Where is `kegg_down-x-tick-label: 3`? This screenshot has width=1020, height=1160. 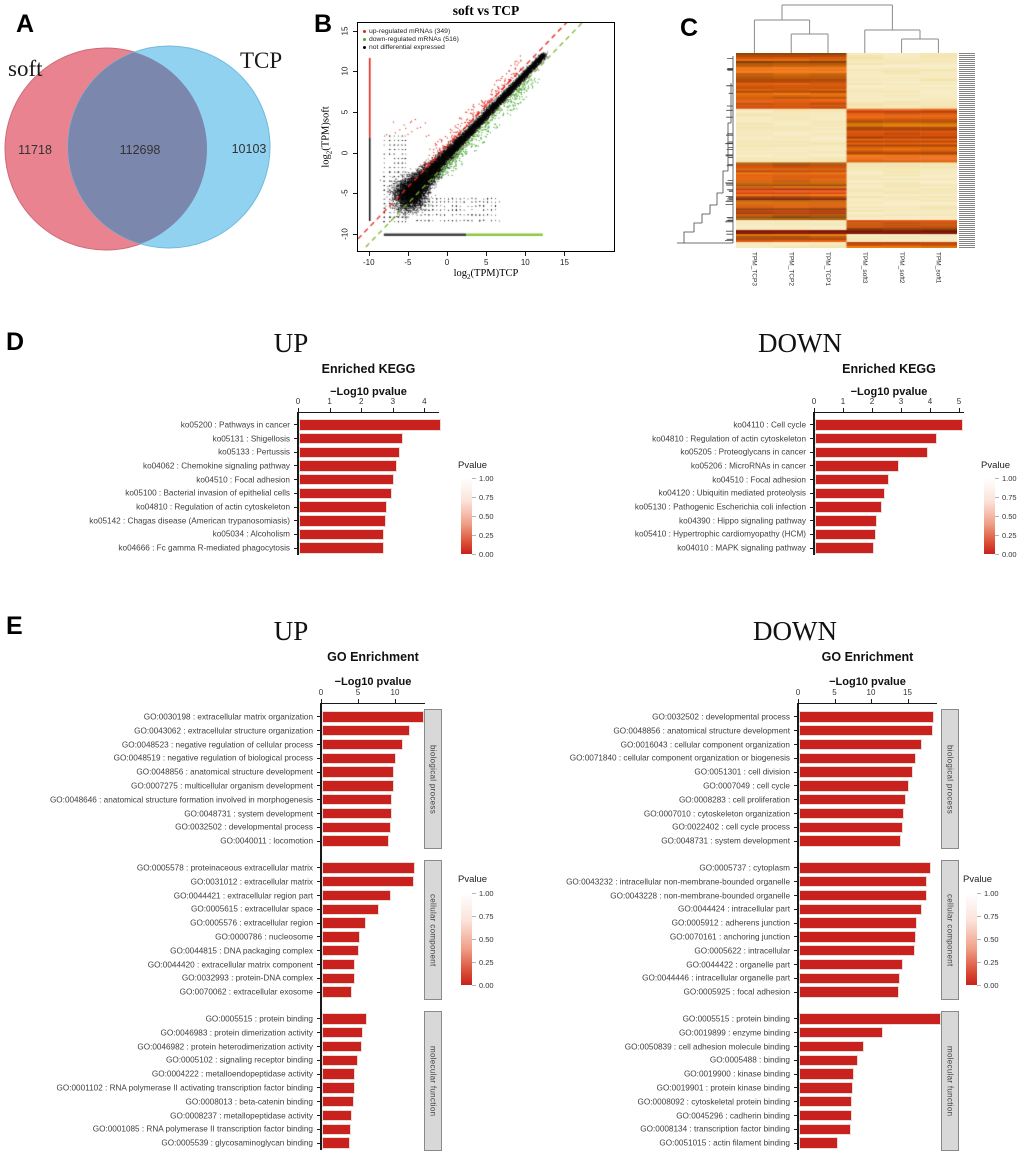
kegg_down-x-tick-label: 3 is located at coordinates (901, 401).